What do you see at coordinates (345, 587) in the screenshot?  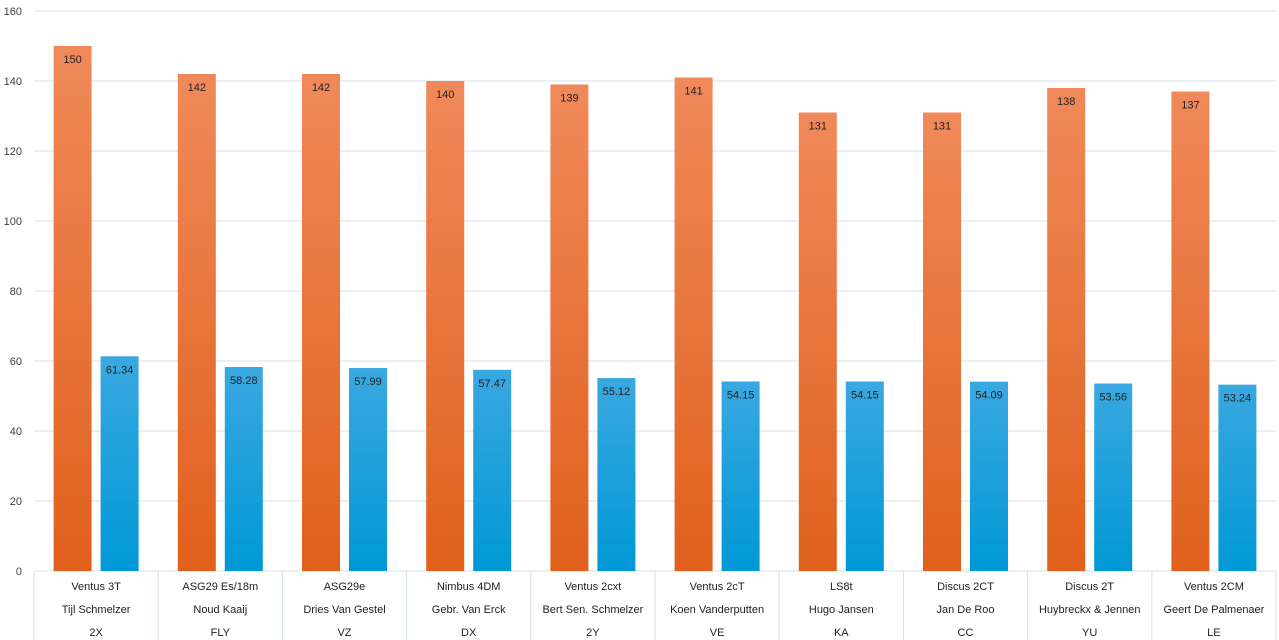 I see `category-label: ASG29e` at bounding box center [345, 587].